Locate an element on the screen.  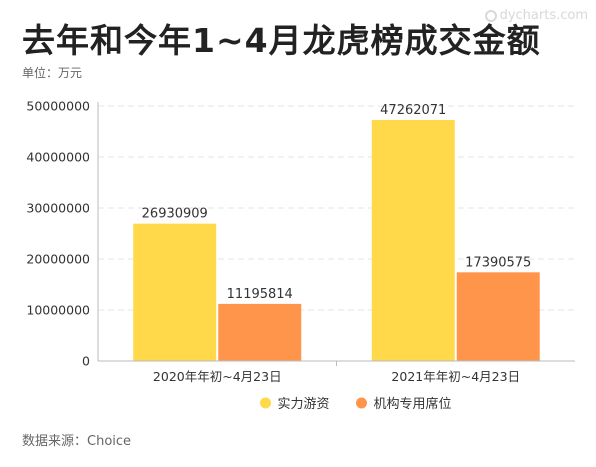
unit-label: 单位：万元 is located at coordinates (52, 73).